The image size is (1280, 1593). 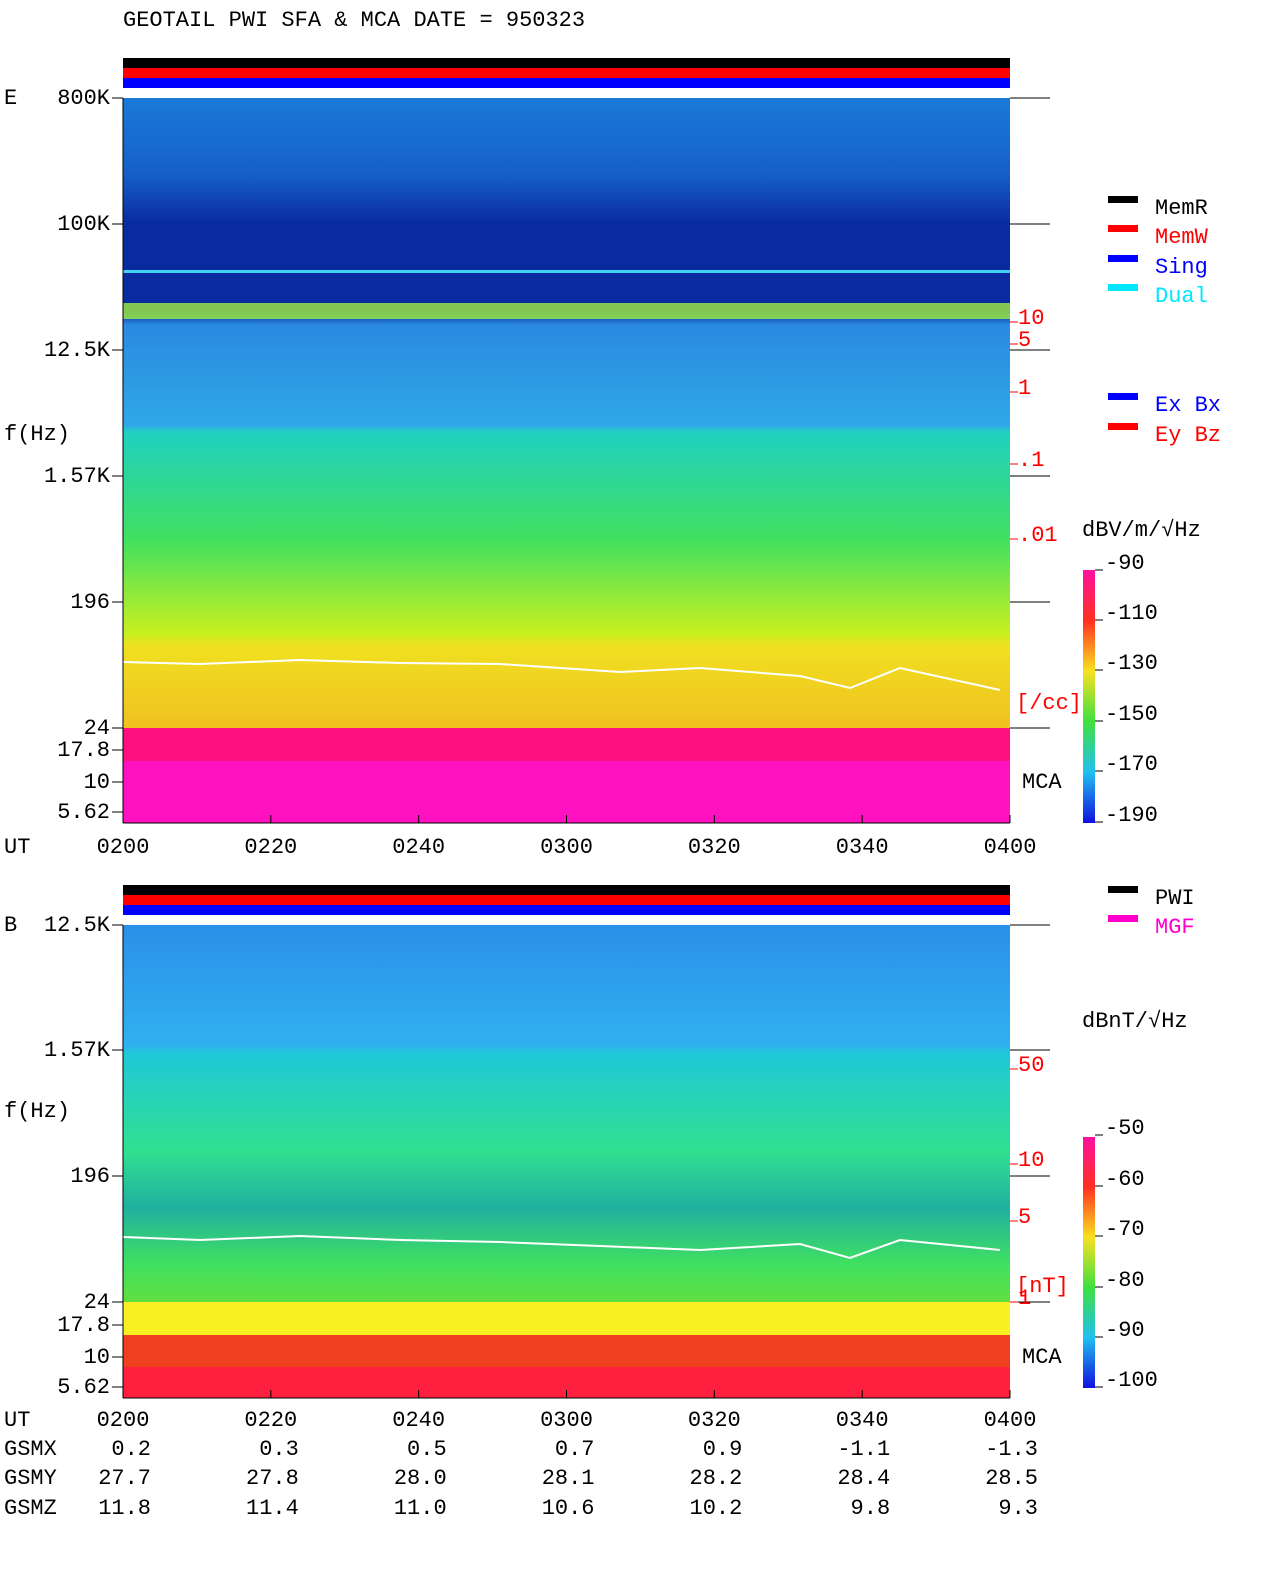 What do you see at coordinates (1131, 714) in the screenshot?
I see `colorbar-tick-label: -150` at bounding box center [1131, 714].